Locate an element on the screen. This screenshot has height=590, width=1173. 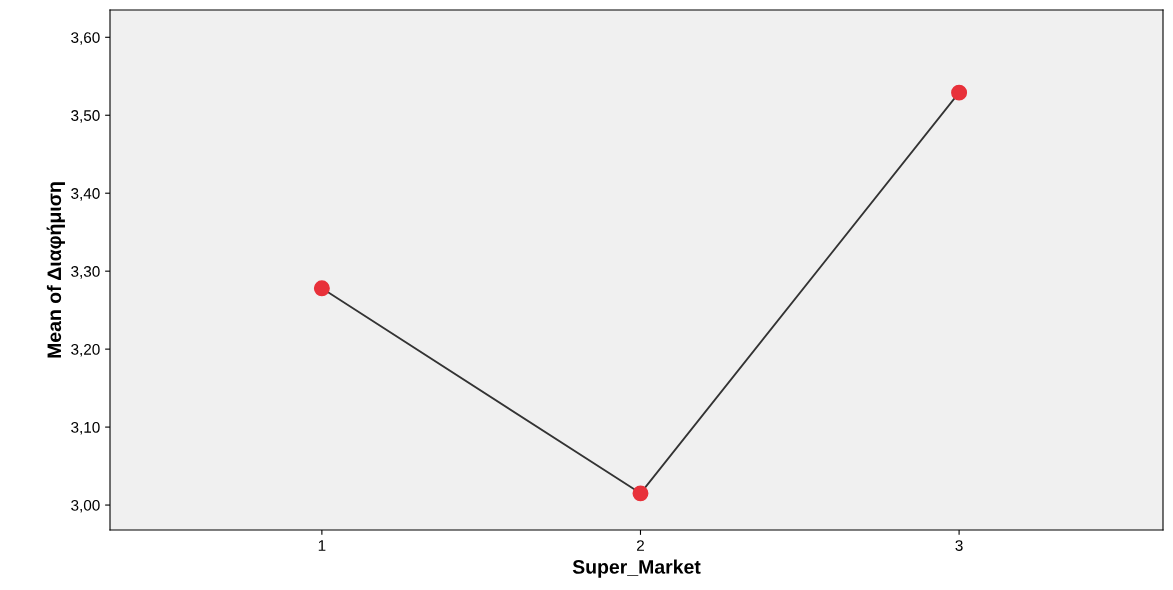
y-tick-label: 3,10 is located at coordinates (85, 428).